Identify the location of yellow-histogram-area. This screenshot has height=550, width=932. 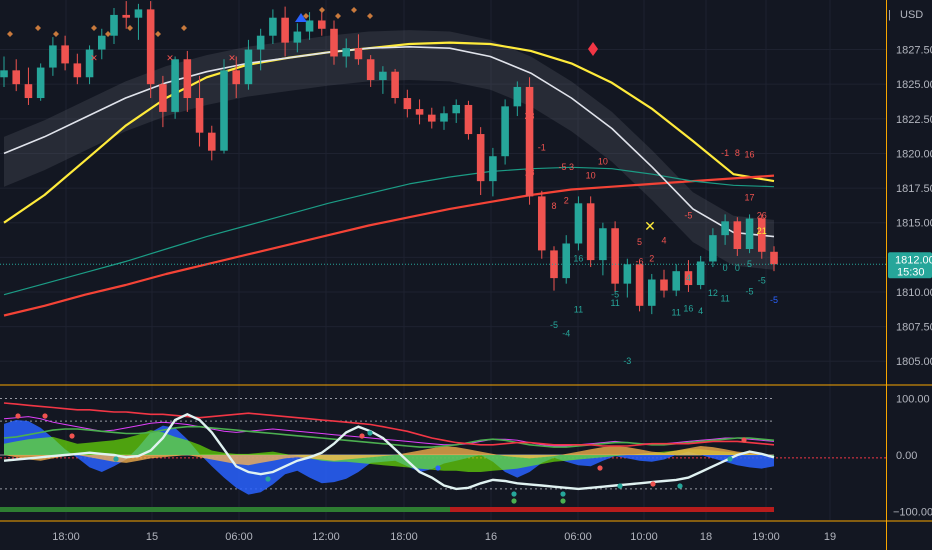
(389, 456).